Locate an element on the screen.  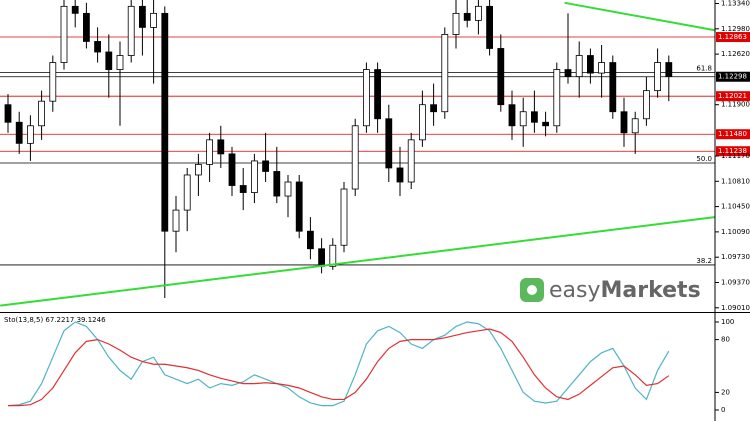
y-tick-label: 1.10090 is located at coordinates (735, 232).